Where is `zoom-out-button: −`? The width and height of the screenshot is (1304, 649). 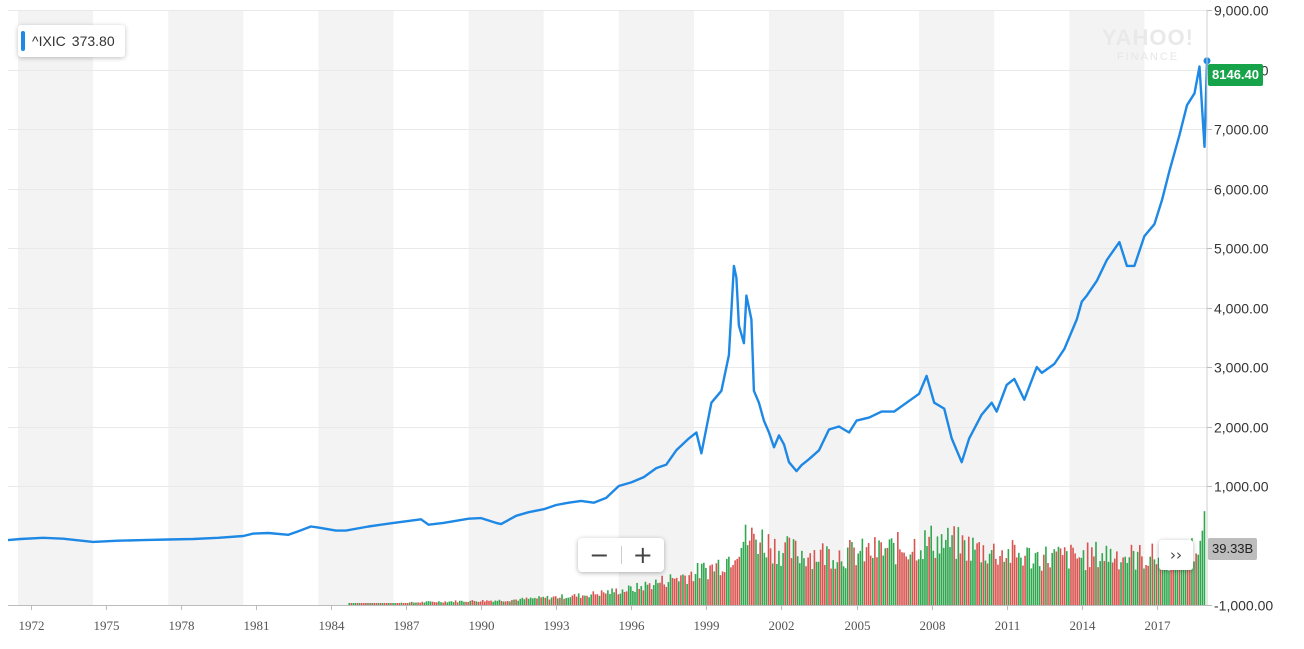 zoom-out-button: − is located at coordinates (599, 555).